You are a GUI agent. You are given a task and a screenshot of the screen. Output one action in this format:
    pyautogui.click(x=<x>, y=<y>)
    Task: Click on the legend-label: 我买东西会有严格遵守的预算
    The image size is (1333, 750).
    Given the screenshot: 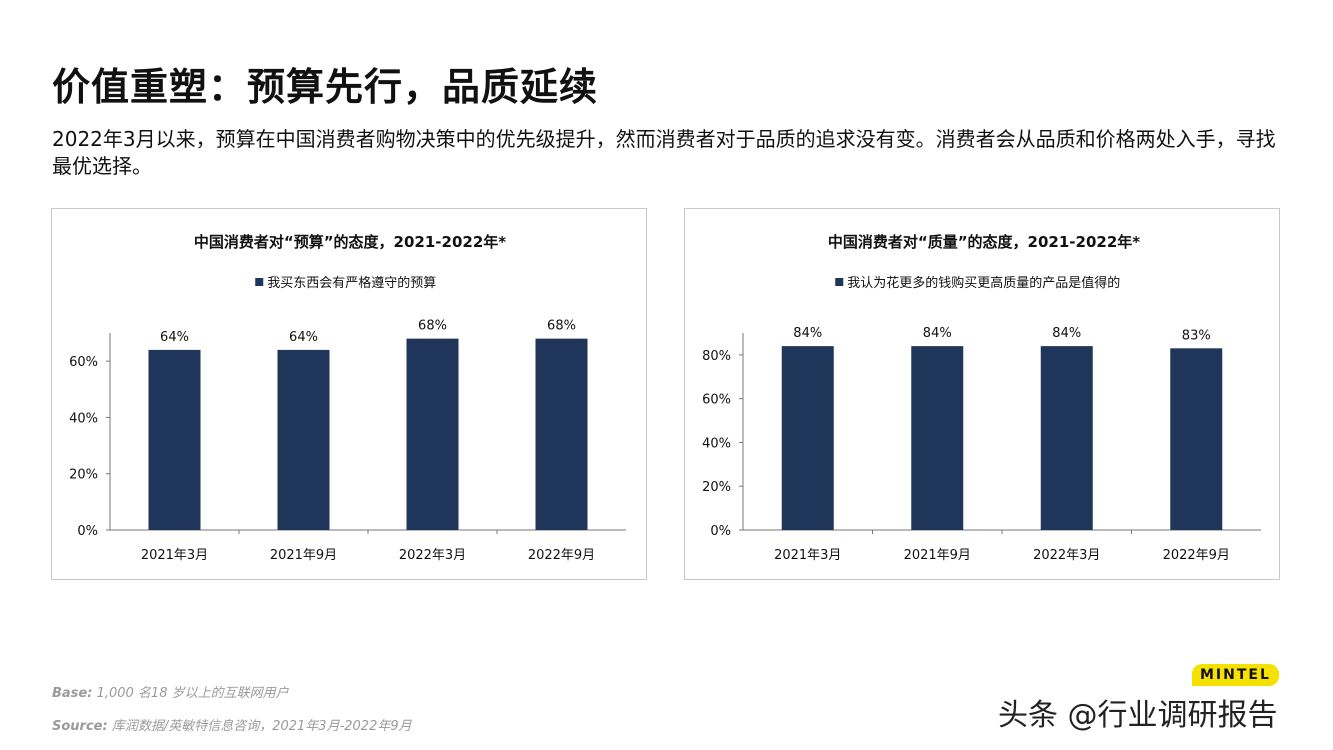 What is the action you would take?
    pyautogui.click(x=351, y=283)
    